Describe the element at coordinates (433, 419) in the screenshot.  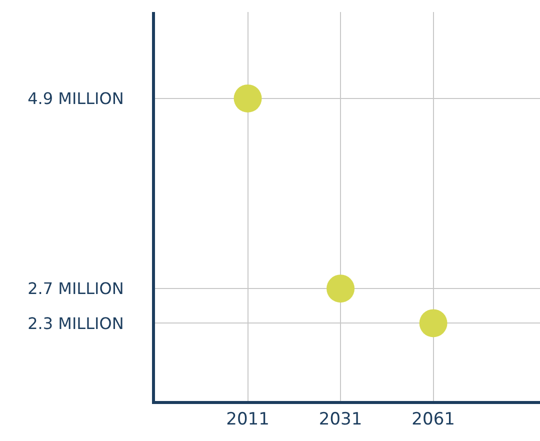
I see `x-tick-label: 2061` at that location.